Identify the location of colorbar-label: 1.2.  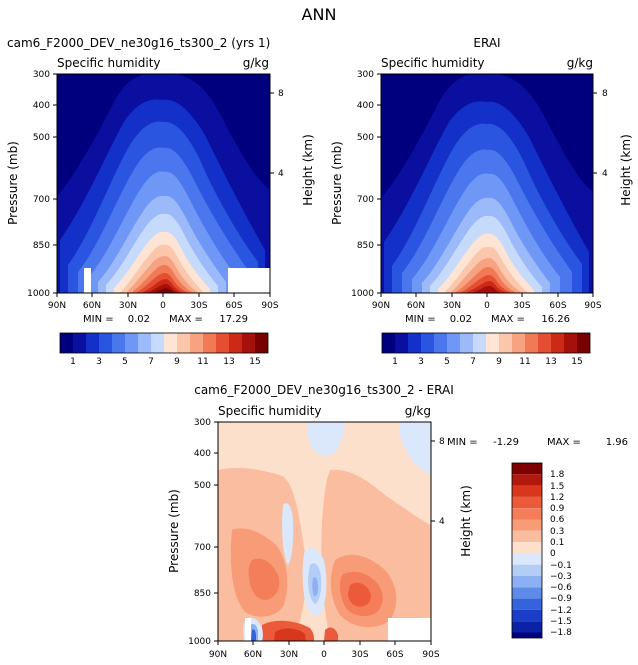
(557, 498).